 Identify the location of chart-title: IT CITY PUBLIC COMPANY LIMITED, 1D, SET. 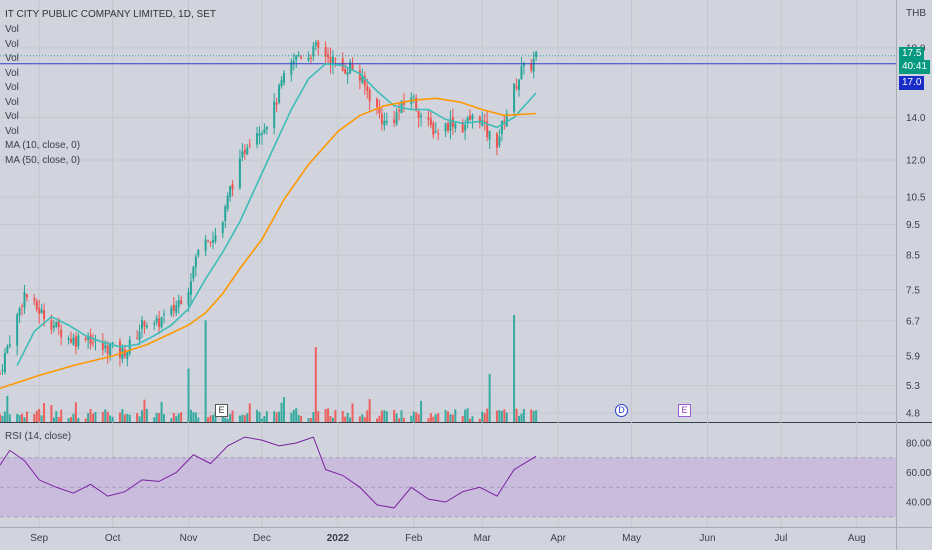
(110, 15).